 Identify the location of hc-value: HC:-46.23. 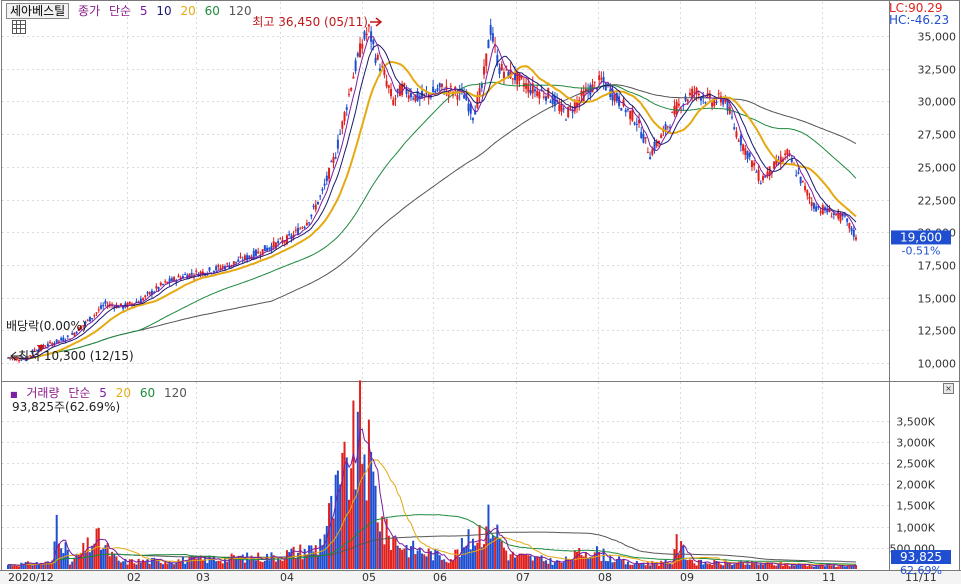
(919, 20).